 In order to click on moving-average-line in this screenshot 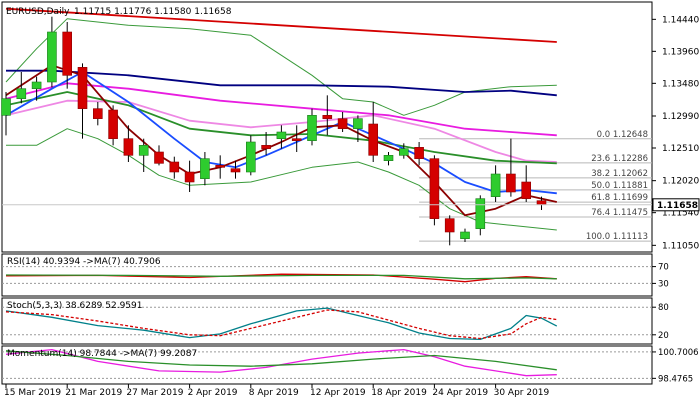, I will do `click(281, 25)`.